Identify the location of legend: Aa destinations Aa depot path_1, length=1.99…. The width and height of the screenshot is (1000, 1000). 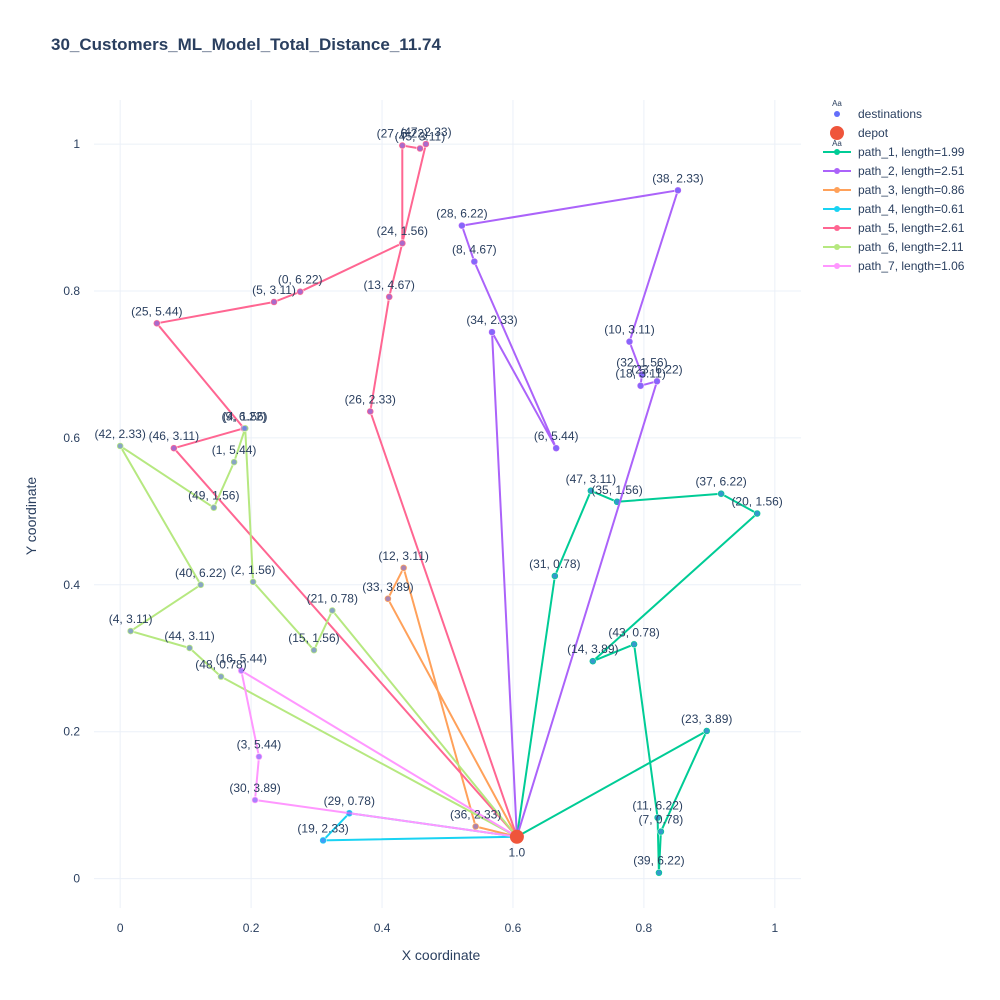
(894, 186).